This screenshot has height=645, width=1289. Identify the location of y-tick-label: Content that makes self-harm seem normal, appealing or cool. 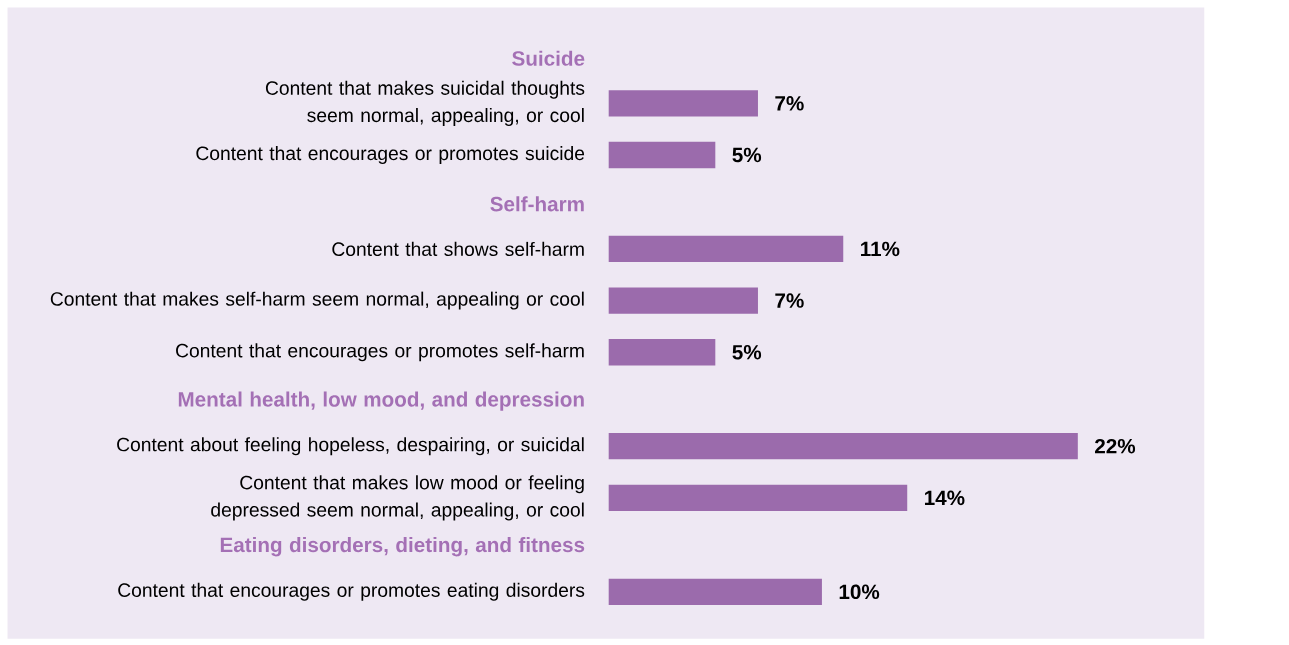
(317, 300).